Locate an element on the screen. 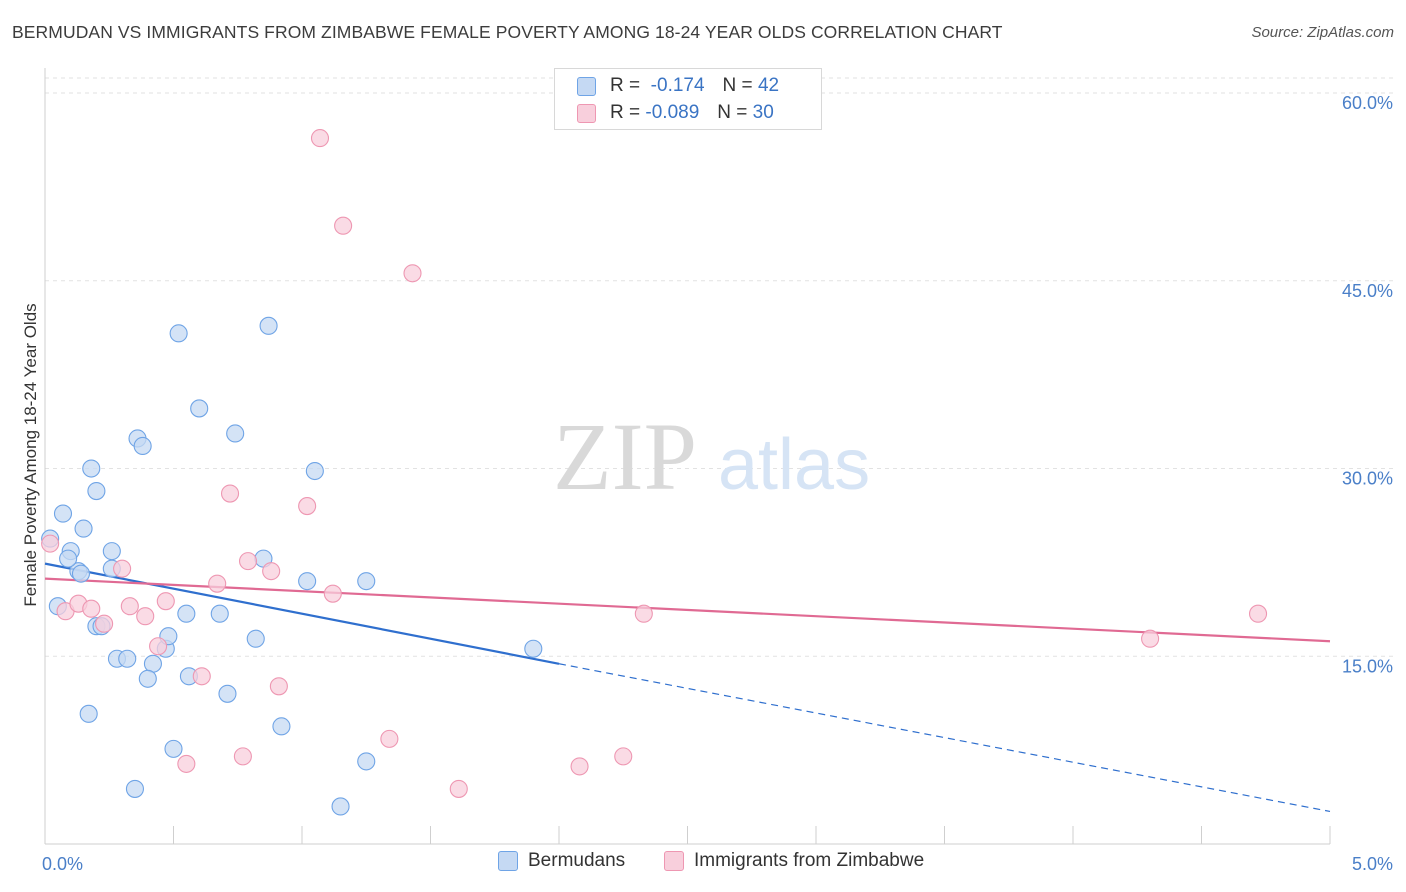 The width and height of the screenshot is (1406, 892). bermudans-legend-swatch is located at coordinates (508, 861).